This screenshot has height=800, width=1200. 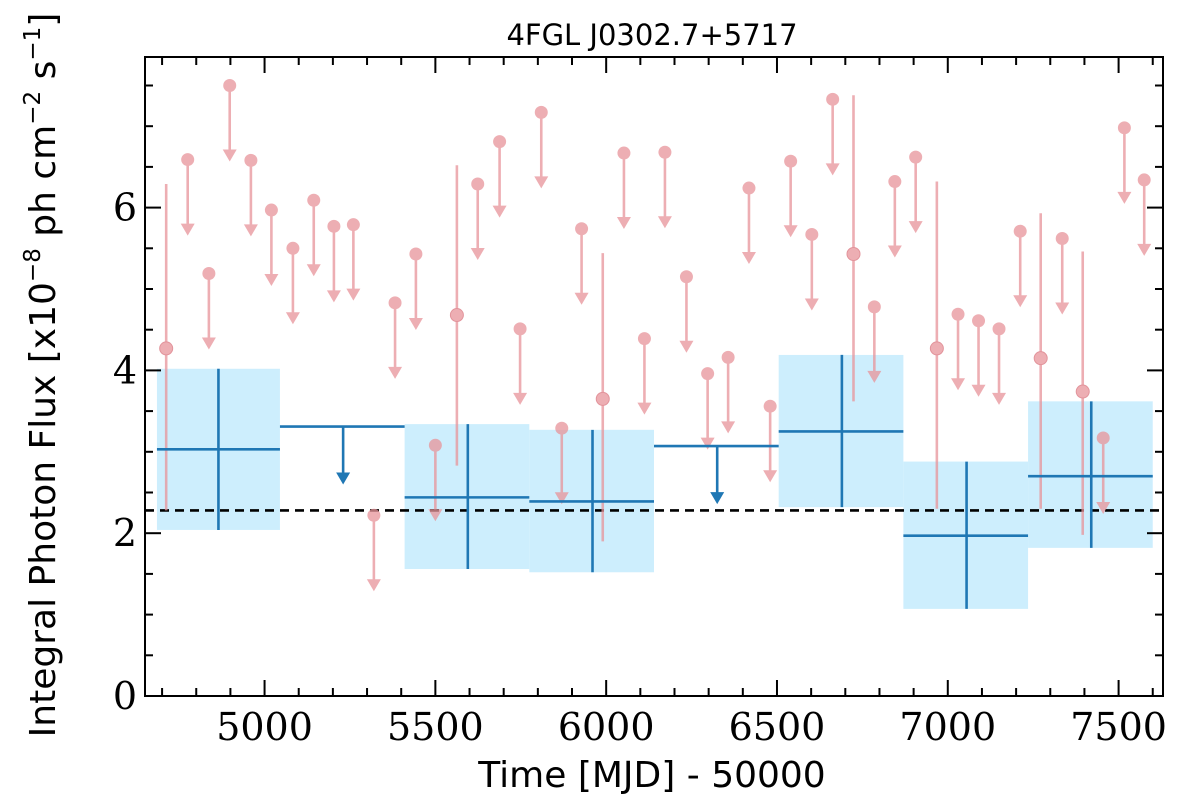 I want to click on x-tick-label: 7500, so click(x=1118, y=727).